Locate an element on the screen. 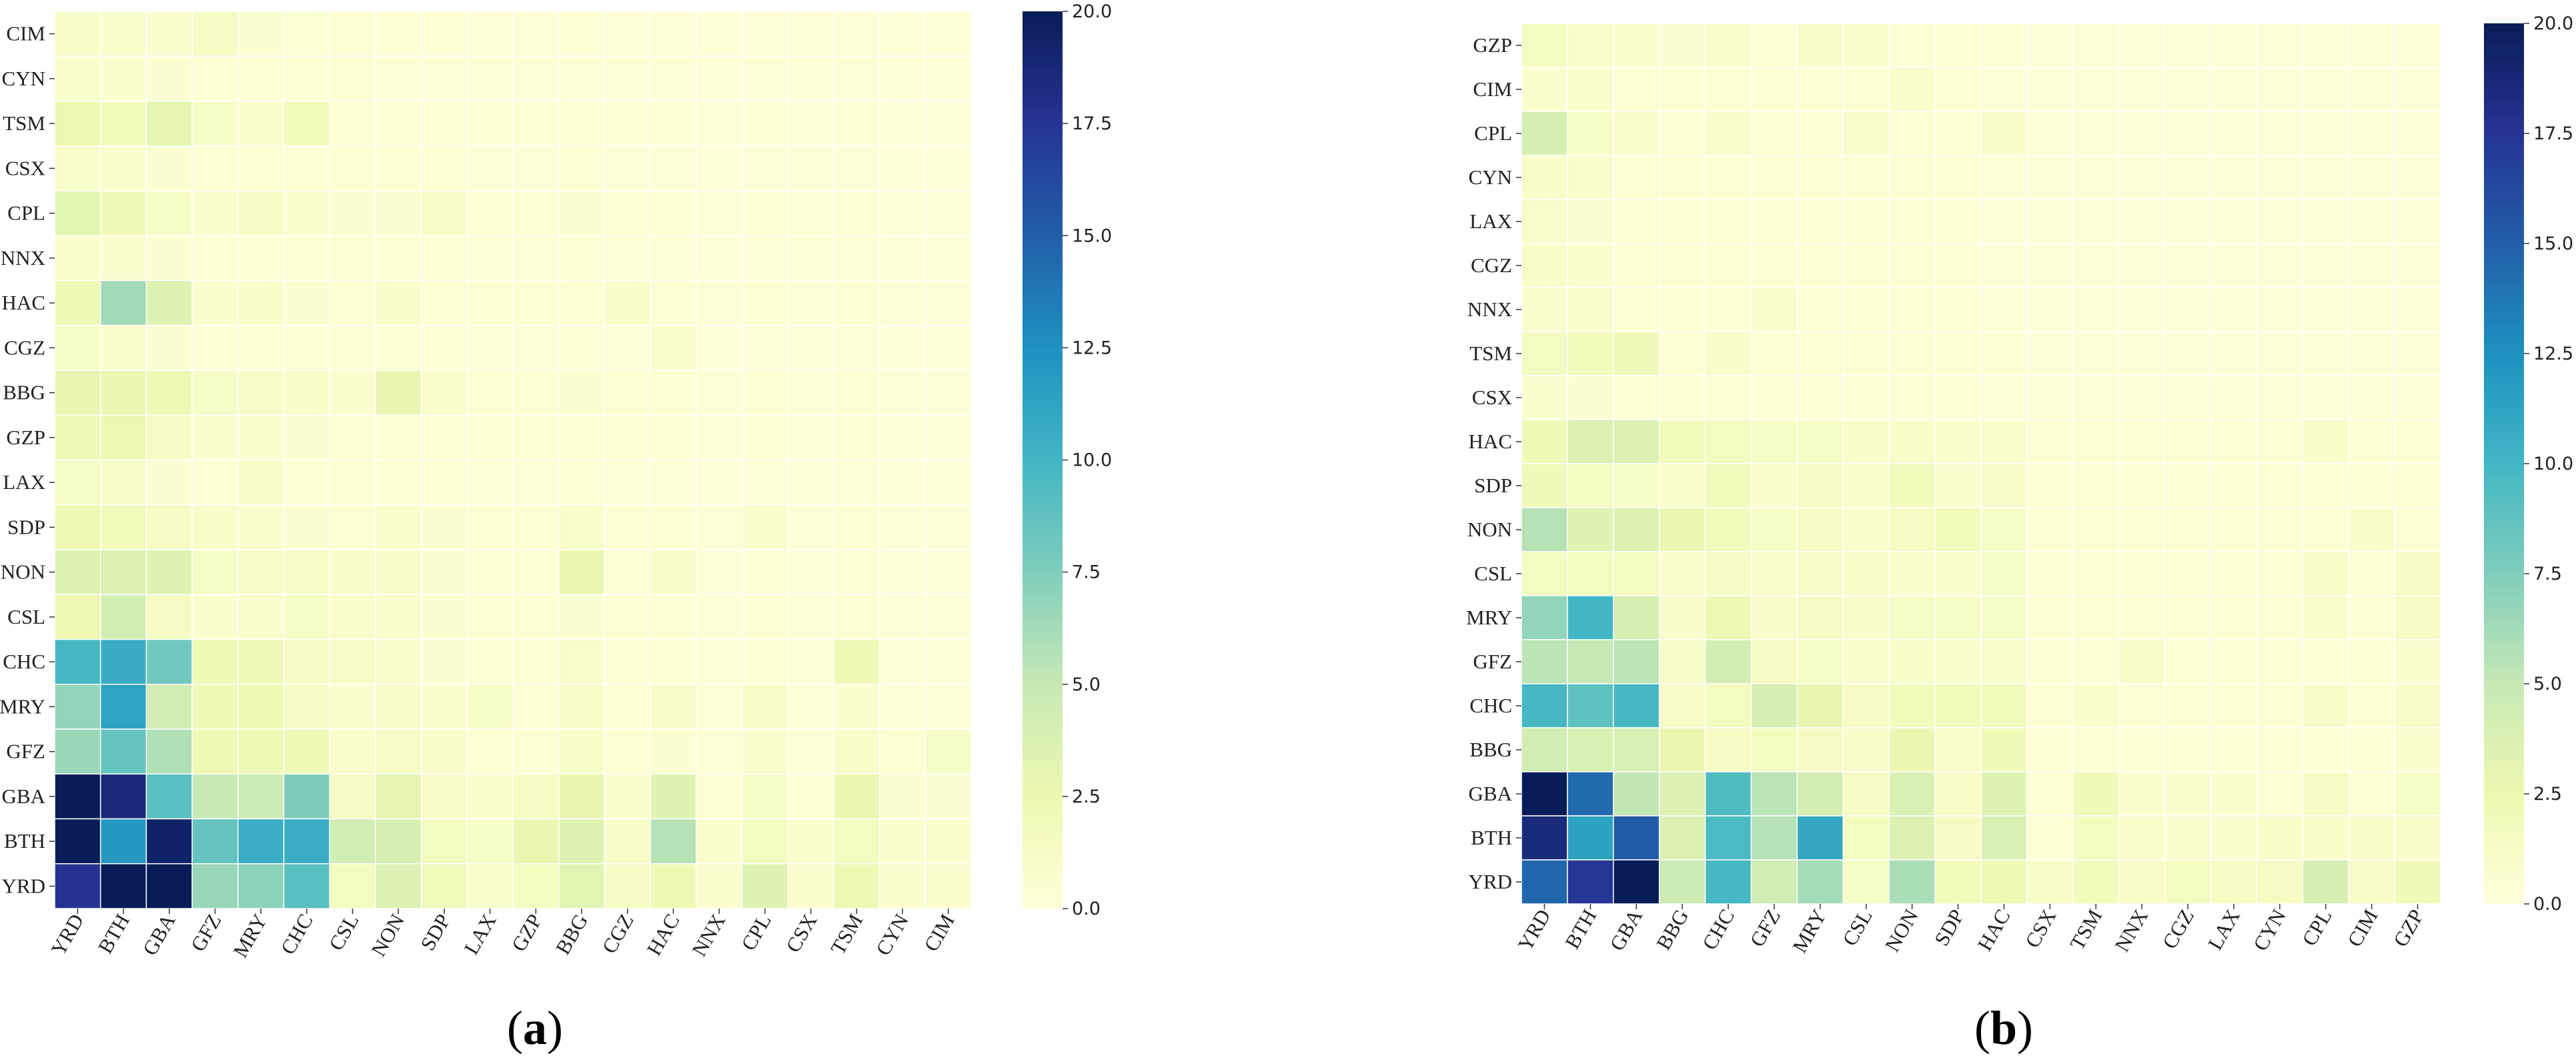 This screenshot has width=2576, height=1064. y-tick-label: GBA is located at coordinates (24, 796).